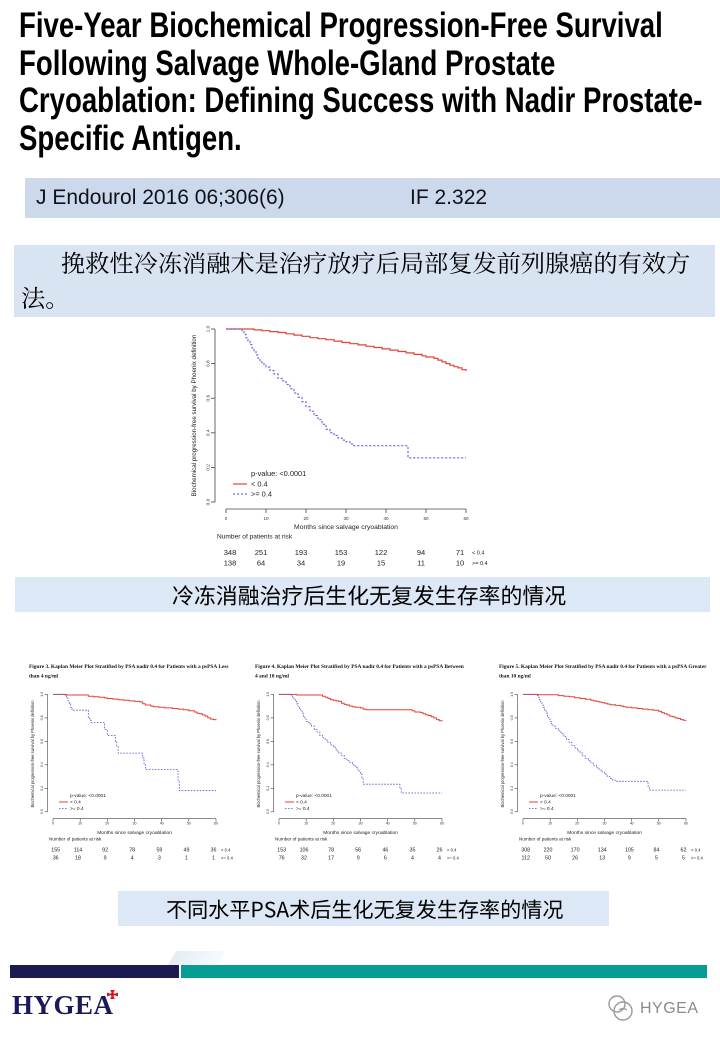  Describe the element at coordinates (301, 563) in the screenshot. I see `svg-text: 34` at that location.